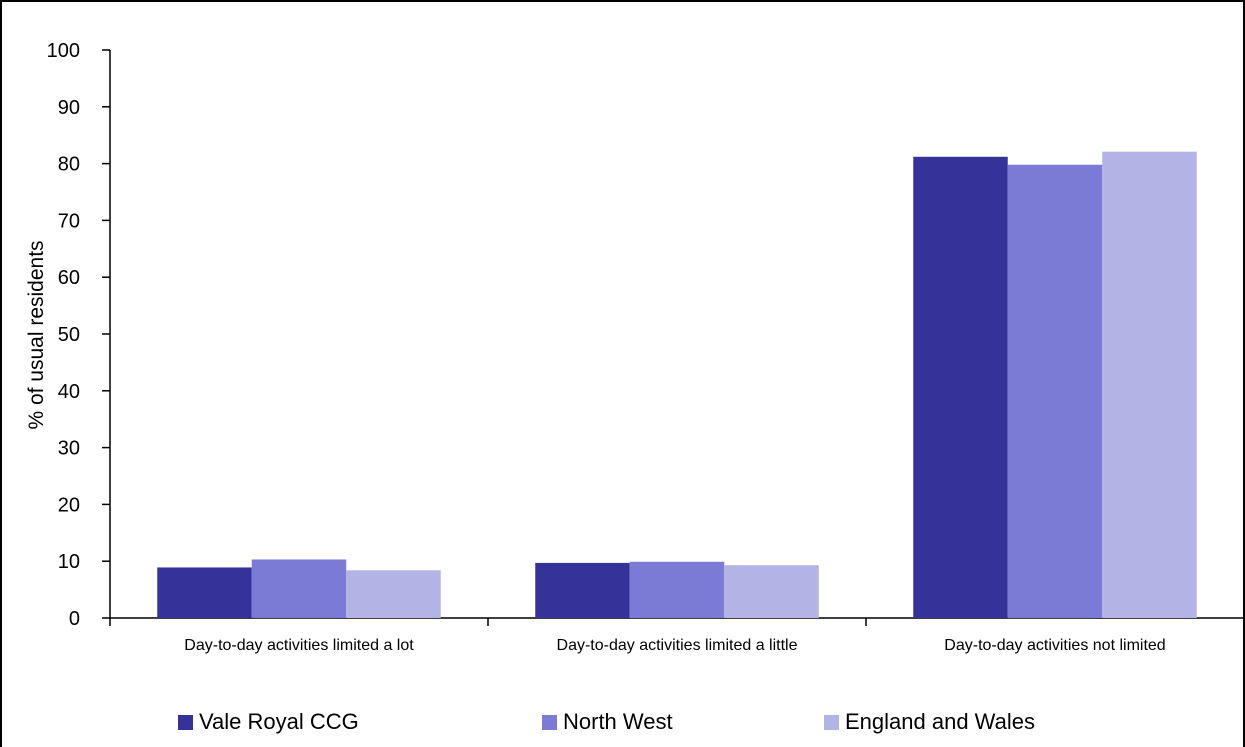 The width and height of the screenshot is (1245, 747). What do you see at coordinates (36, 334) in the screenshot?
I see `y-axis-label: % of usual residents` at bounding box center [36, 334].